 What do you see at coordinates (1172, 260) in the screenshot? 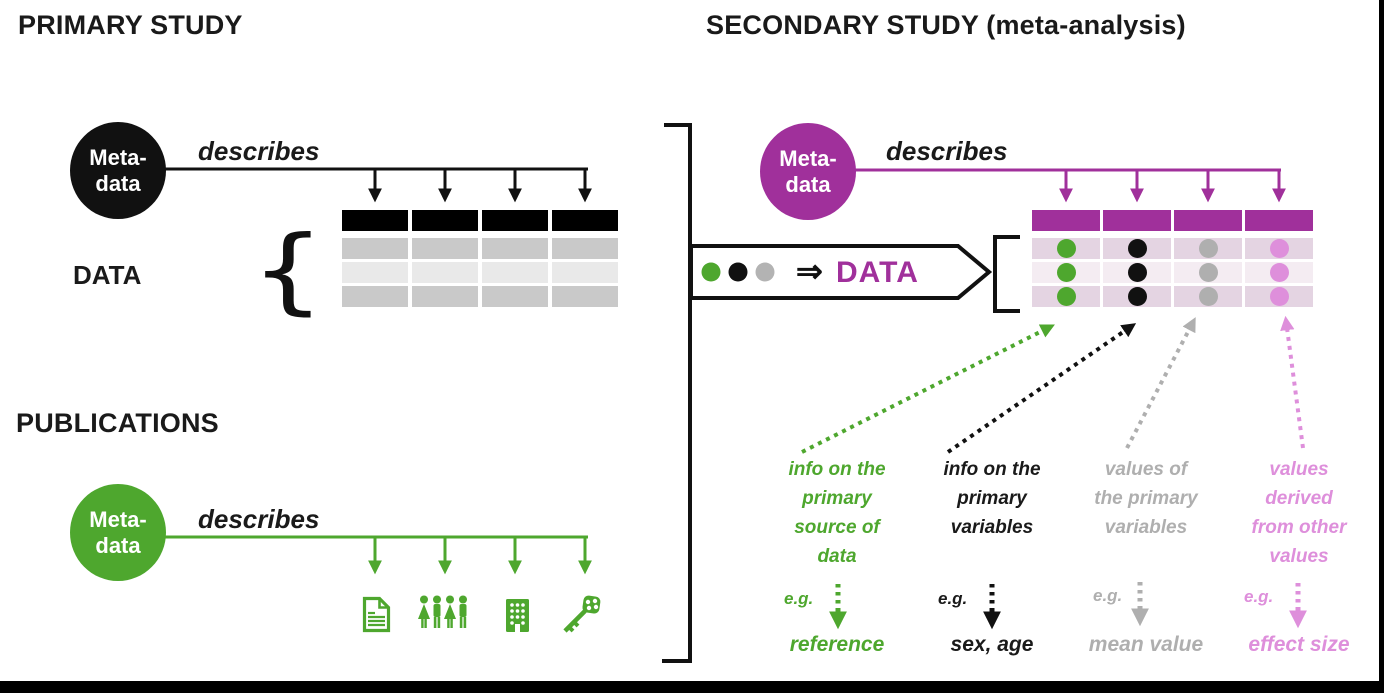
I see `secondary-data-table` at bounding box center [1172, 260].